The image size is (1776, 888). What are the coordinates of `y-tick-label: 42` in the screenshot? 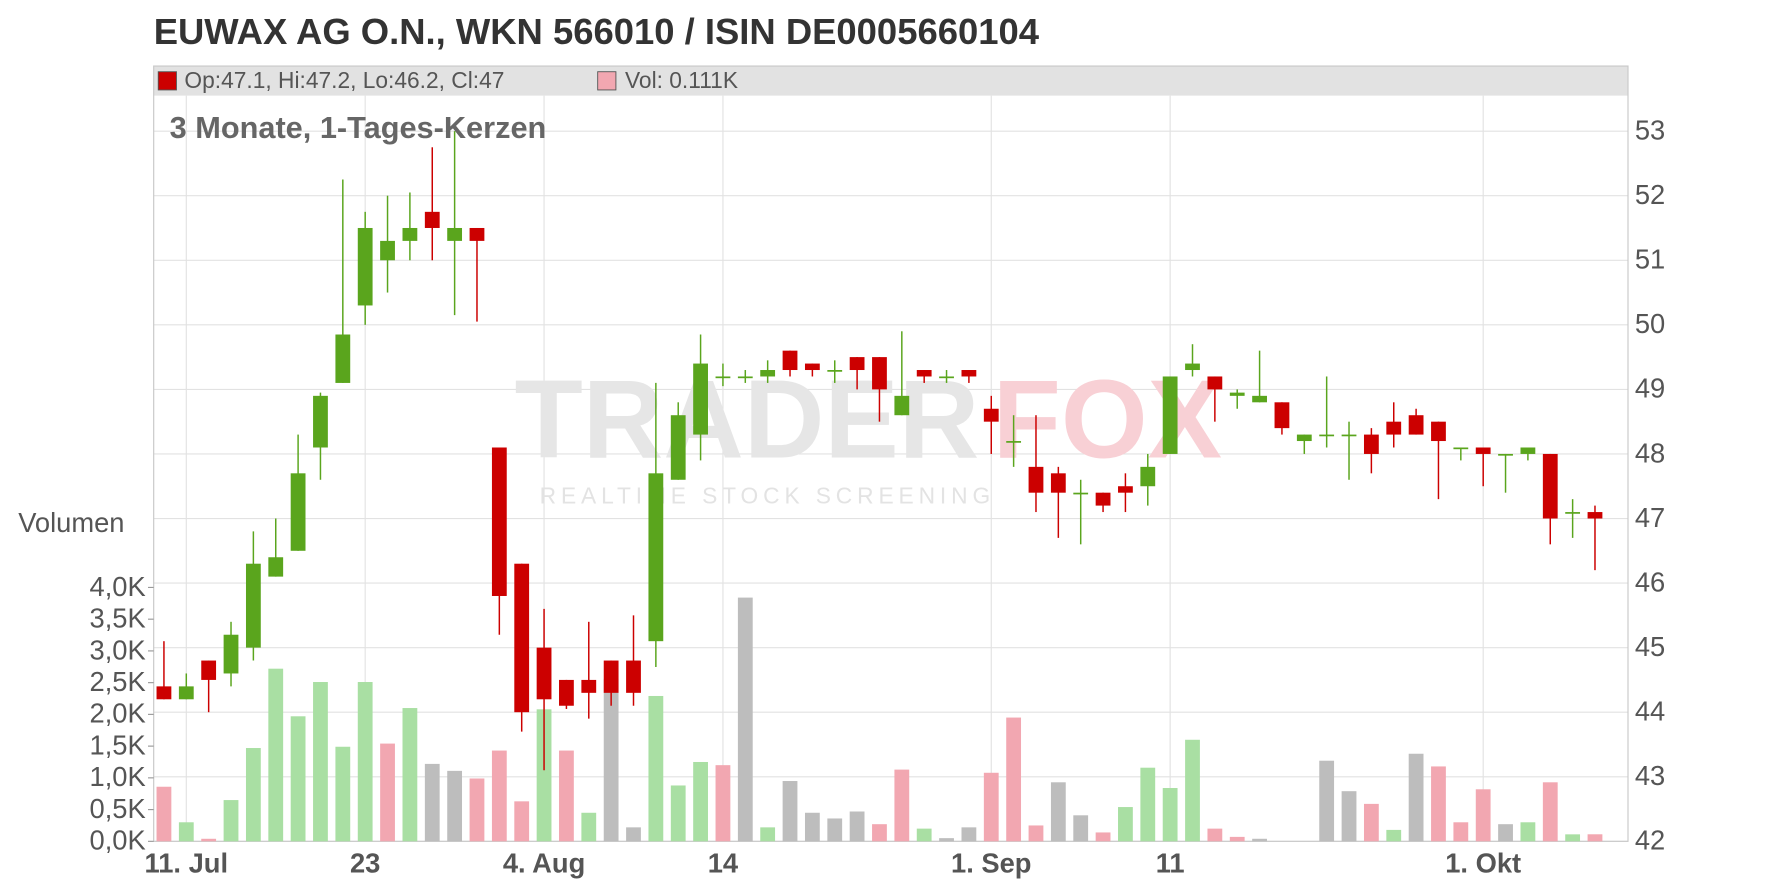 It's located at (1650, 840).